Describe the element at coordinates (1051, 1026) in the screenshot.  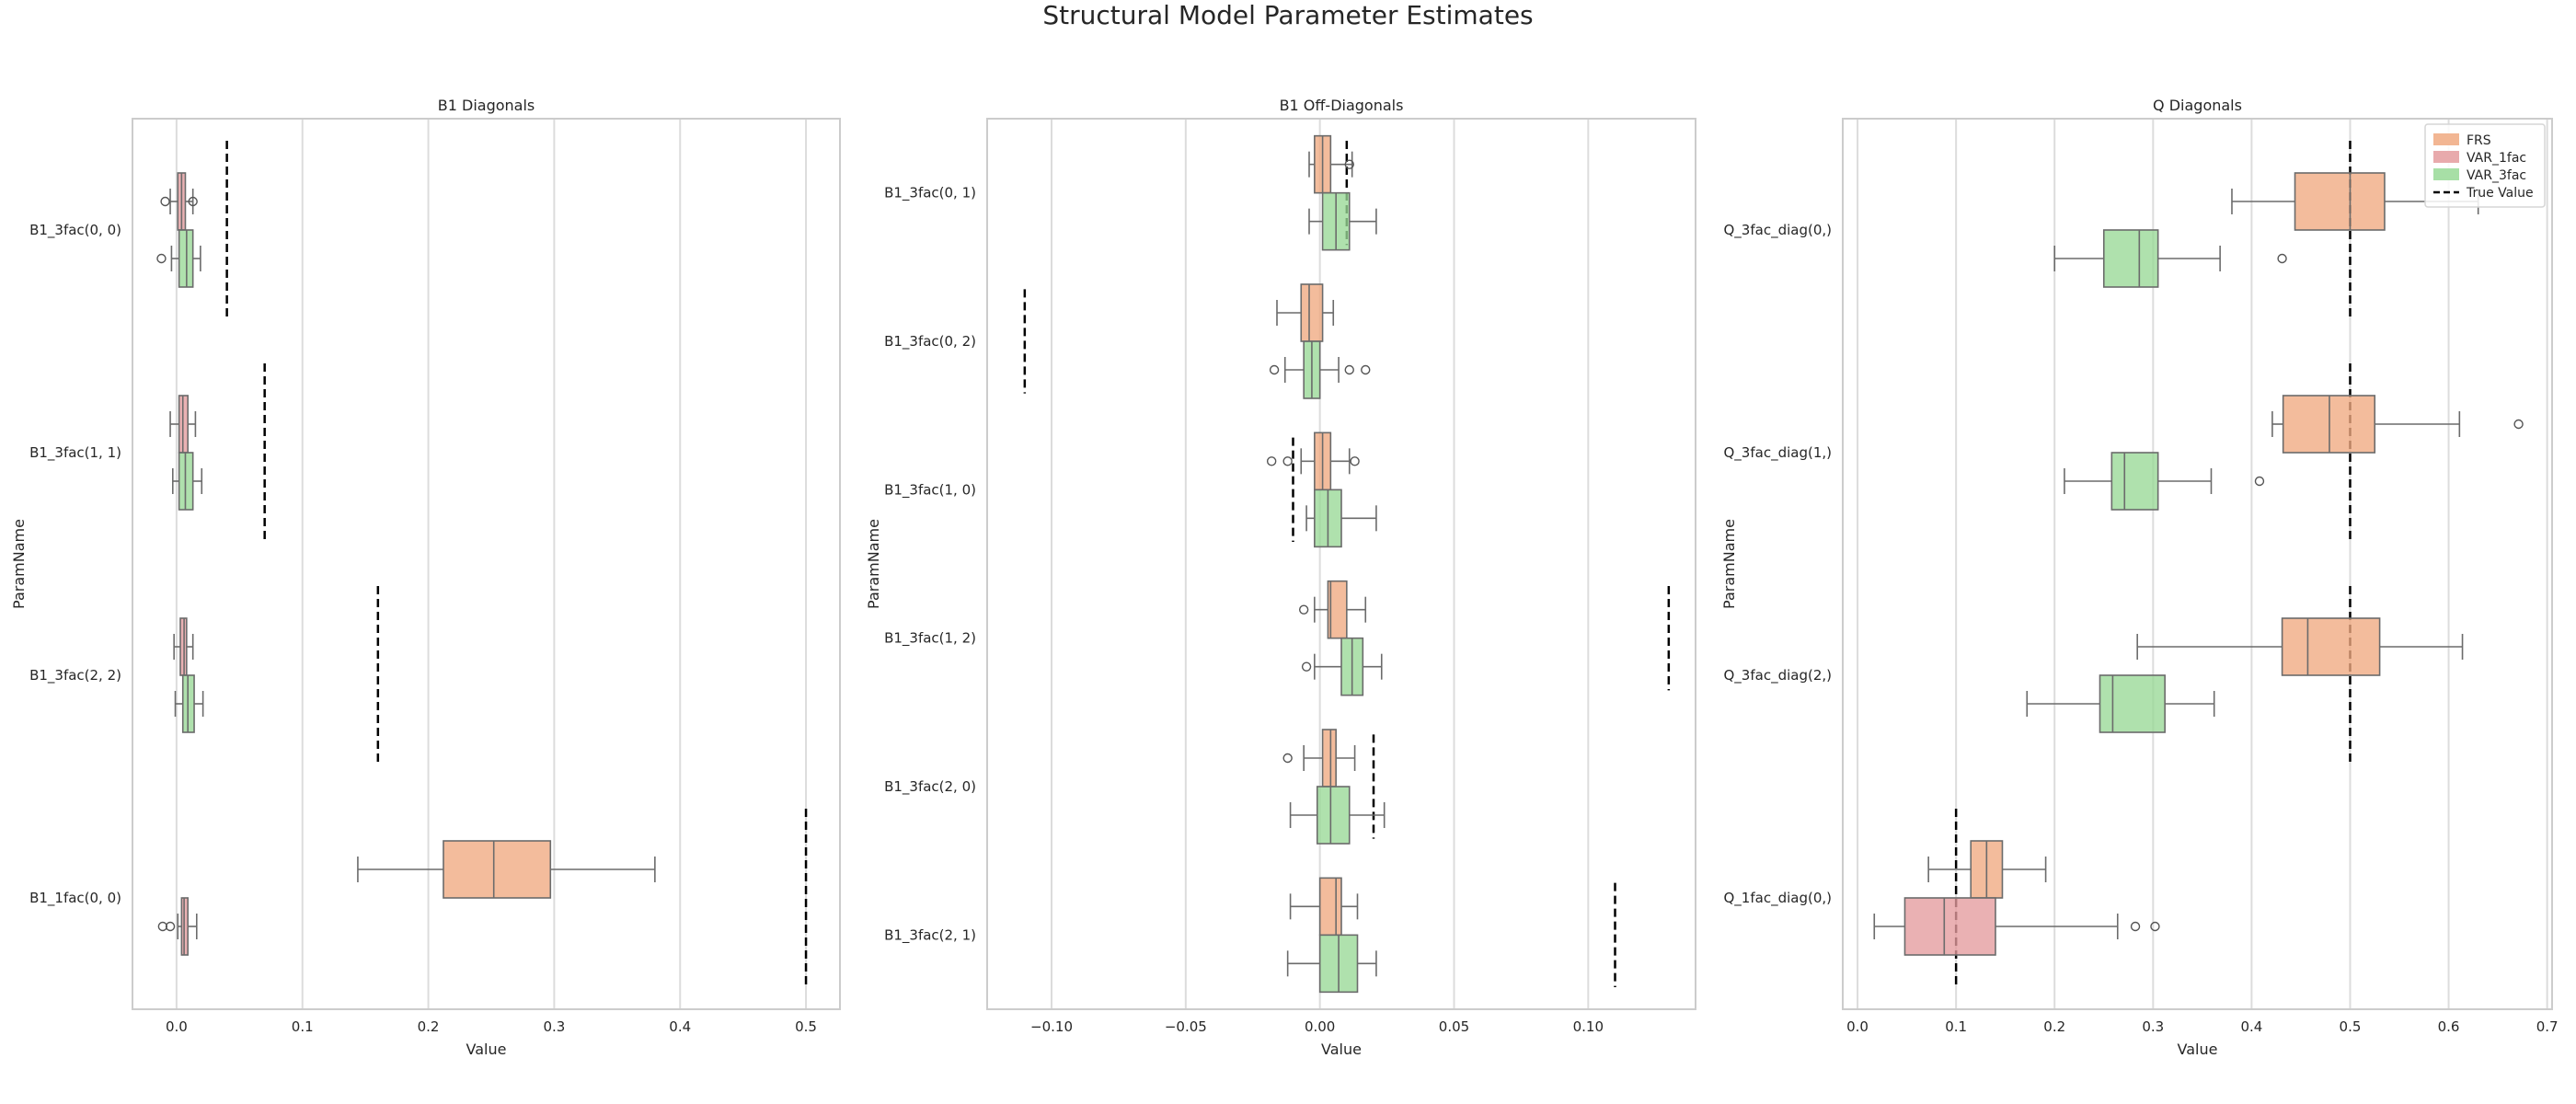
I see `x-tick-label: −0.10` at that location.